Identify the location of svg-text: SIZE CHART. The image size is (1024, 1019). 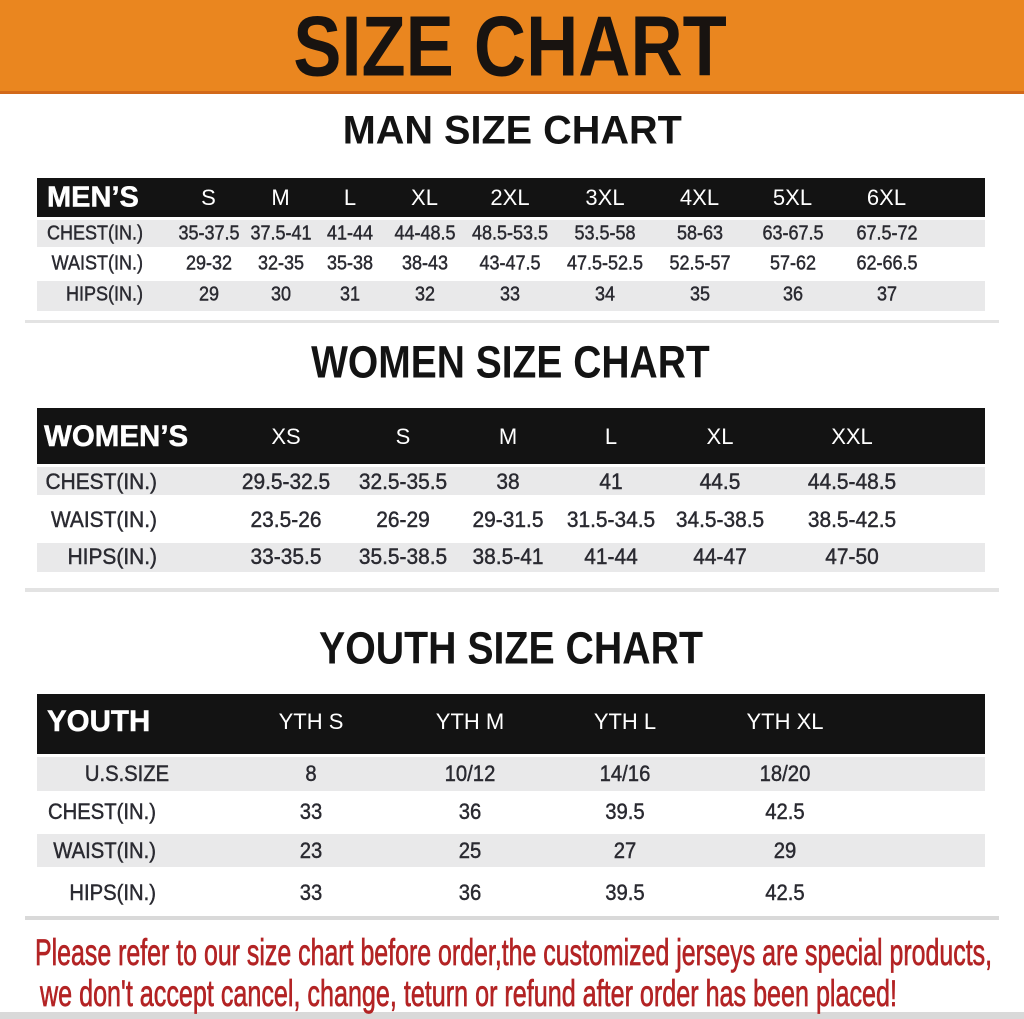
(510, 47).